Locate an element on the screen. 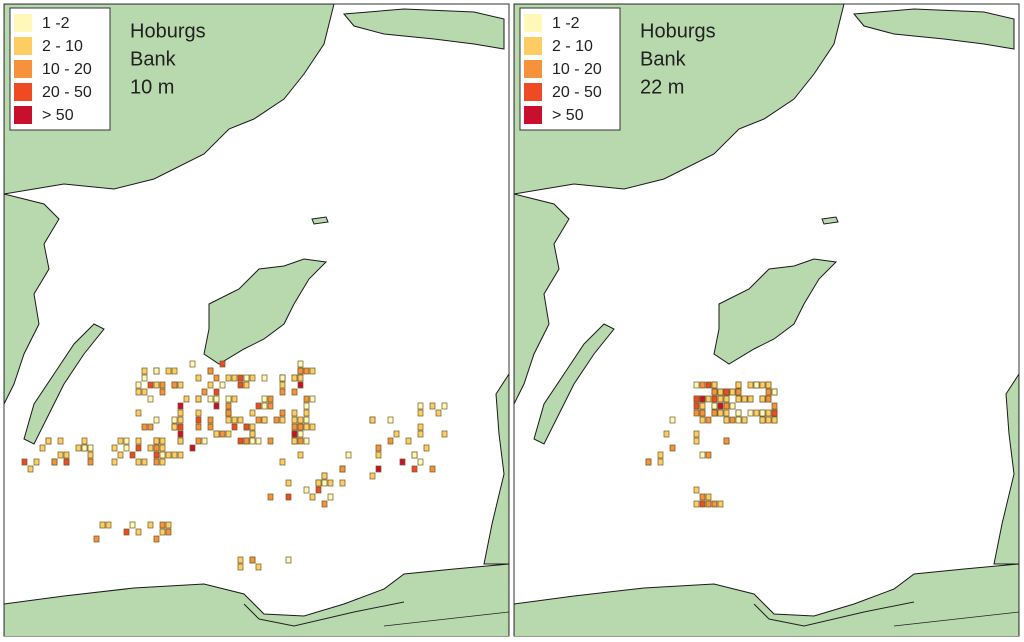 The image size is (1024, 642). panel-title: Bank is located at coordinates (663, 59).